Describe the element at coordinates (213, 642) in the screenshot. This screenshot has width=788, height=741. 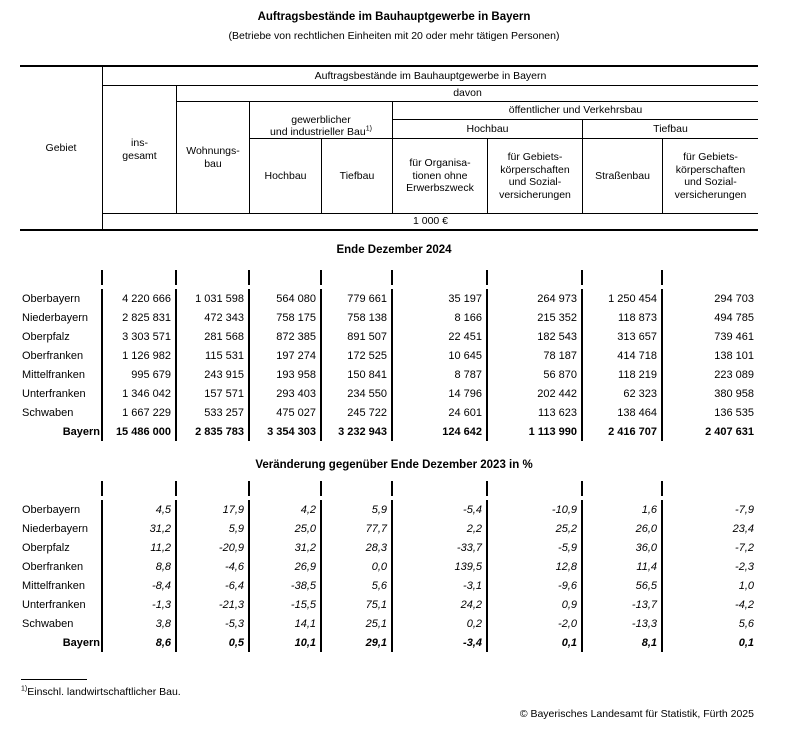
I see `total-value-cell: 0,5` at that location.